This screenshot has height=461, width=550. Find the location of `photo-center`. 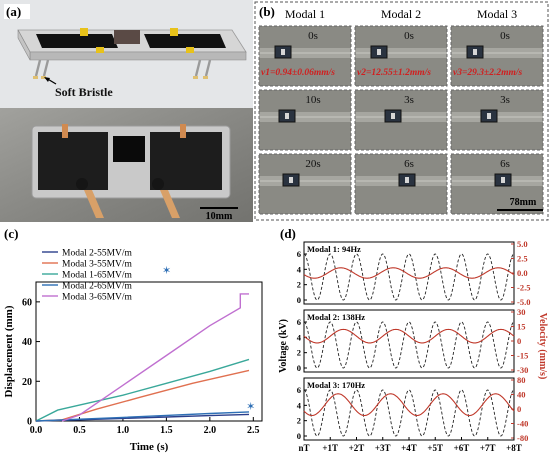

photo-center is located at coordinates (129, 149).